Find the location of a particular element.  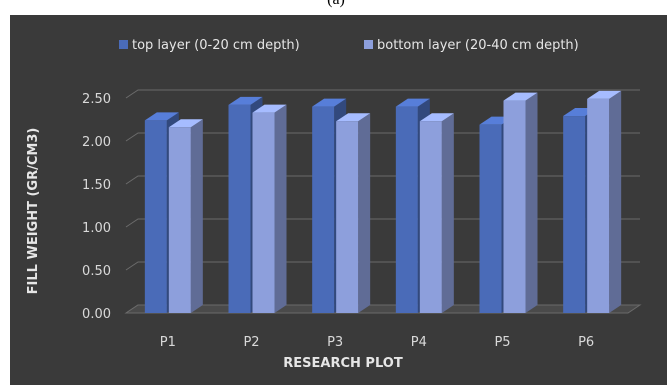

x-tick-label: P3 is located at coordinates (335, 342).